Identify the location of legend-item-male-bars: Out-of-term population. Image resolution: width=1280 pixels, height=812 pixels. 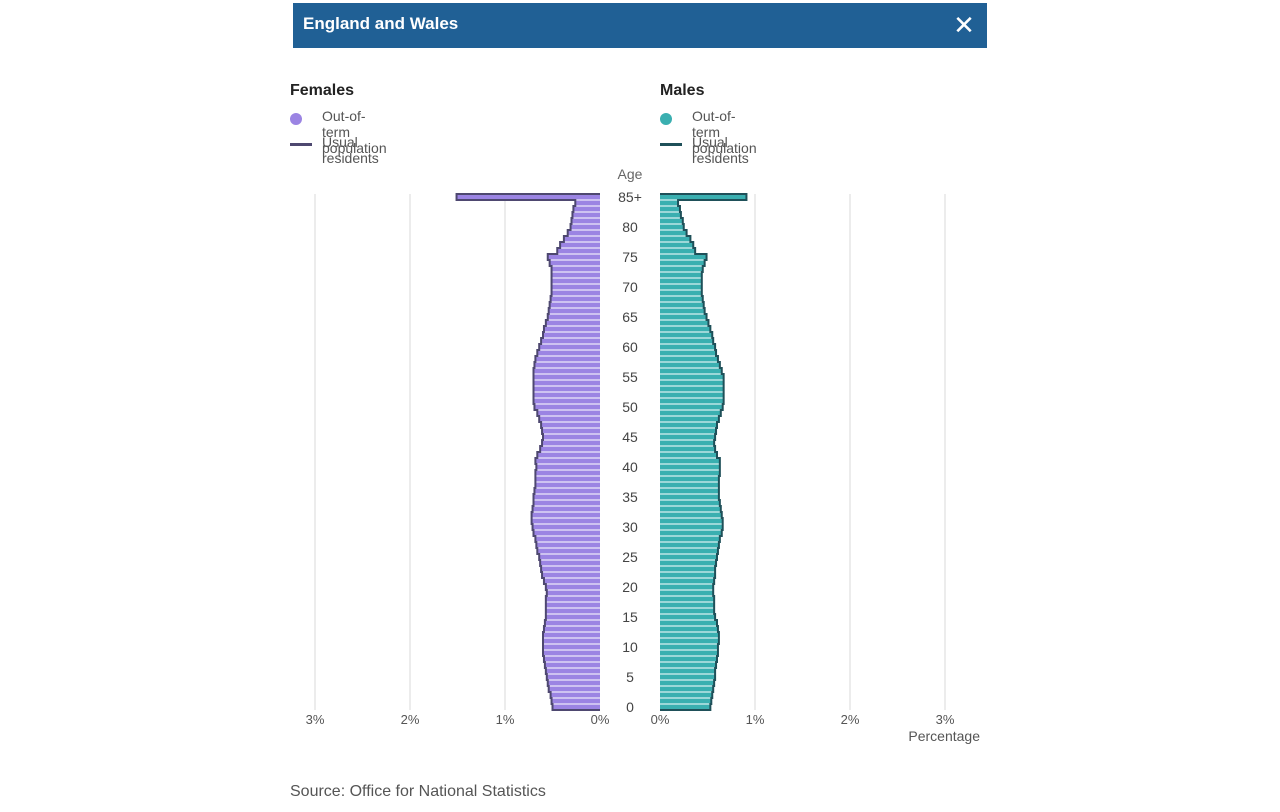
(708, 132).